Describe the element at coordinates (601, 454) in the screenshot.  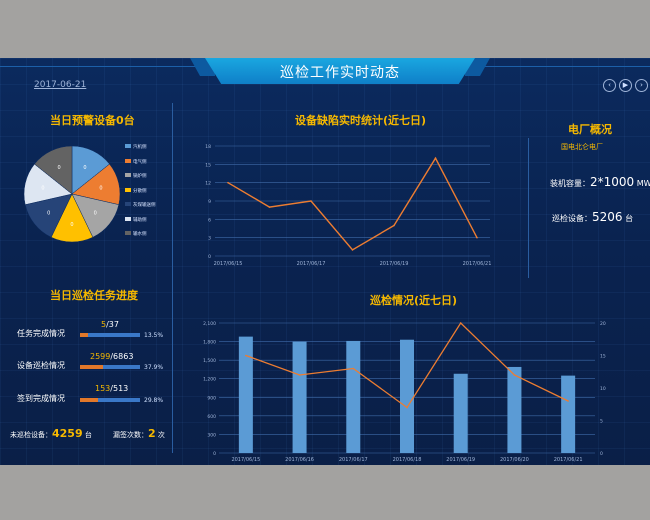
I see `right-tick-label: 0` at that location.